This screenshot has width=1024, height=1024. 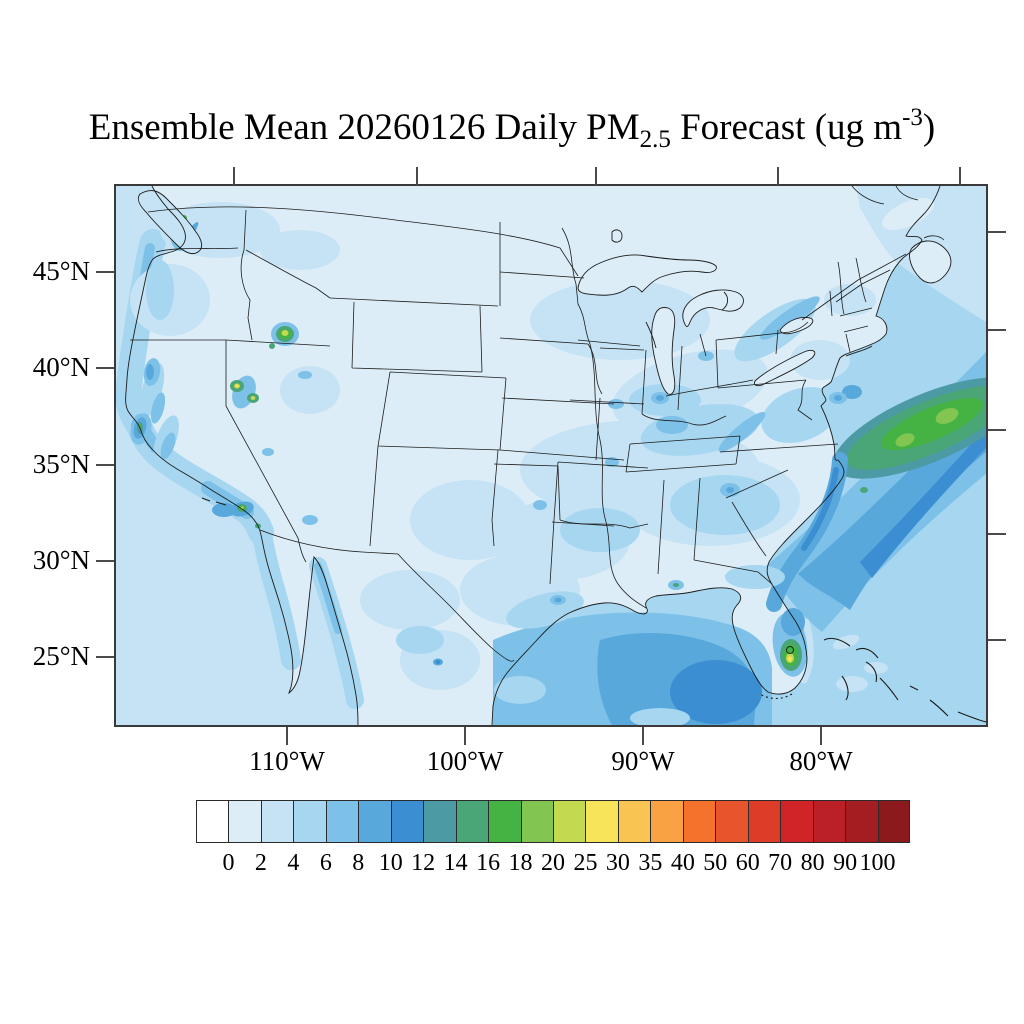 I want to click on colorbar-tick-label: 16, so click(x=488, y=863).